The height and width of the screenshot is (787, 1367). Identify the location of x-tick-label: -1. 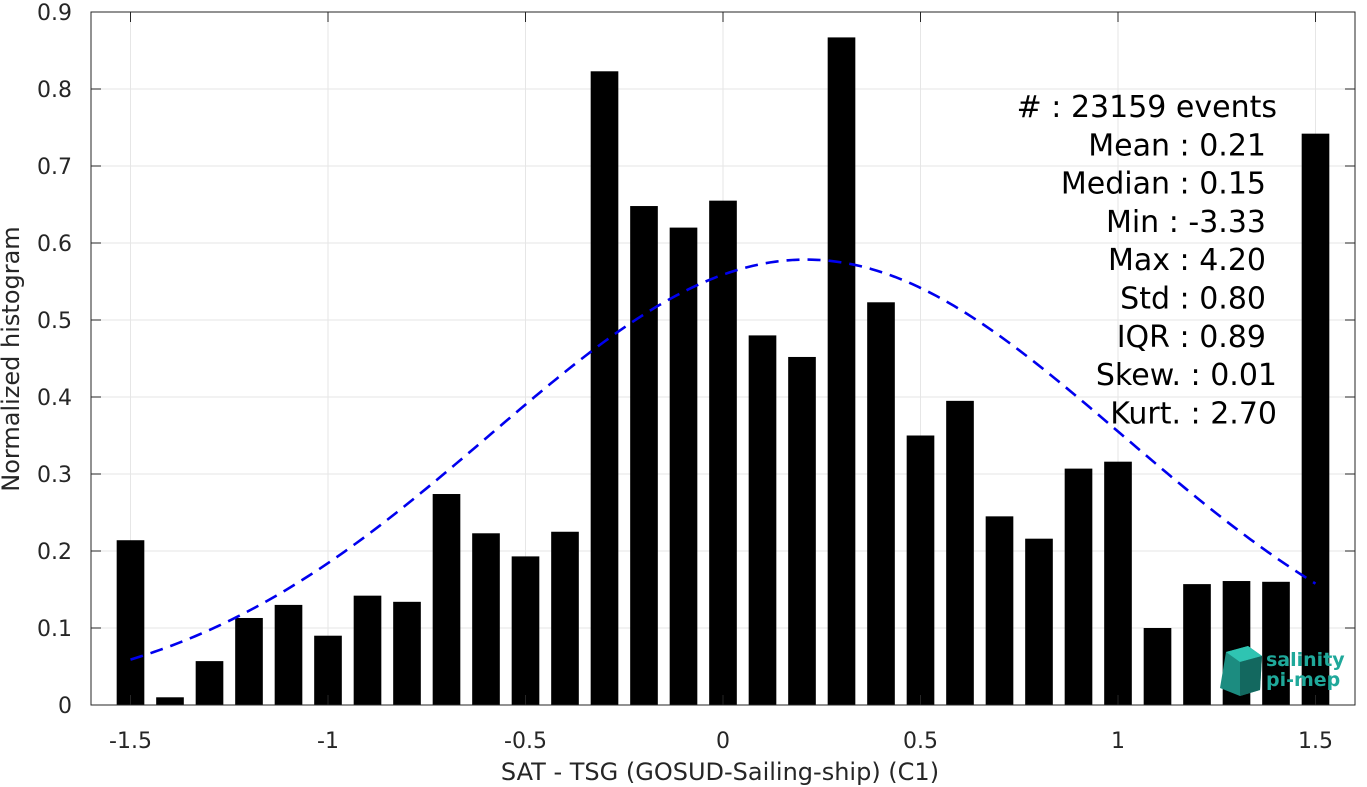
(328, 741).